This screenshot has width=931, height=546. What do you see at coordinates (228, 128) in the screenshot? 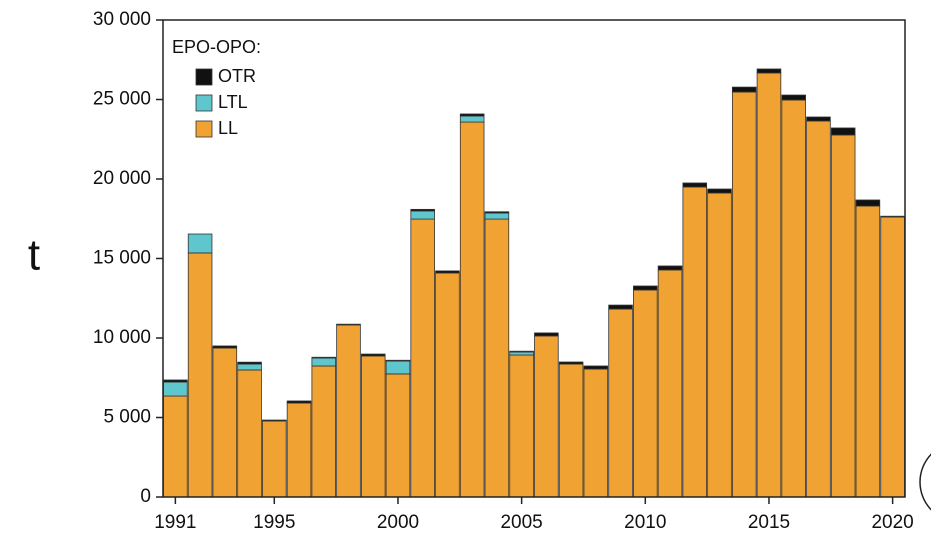
I see `legend-label: LL` at bounding box center [228, 128].